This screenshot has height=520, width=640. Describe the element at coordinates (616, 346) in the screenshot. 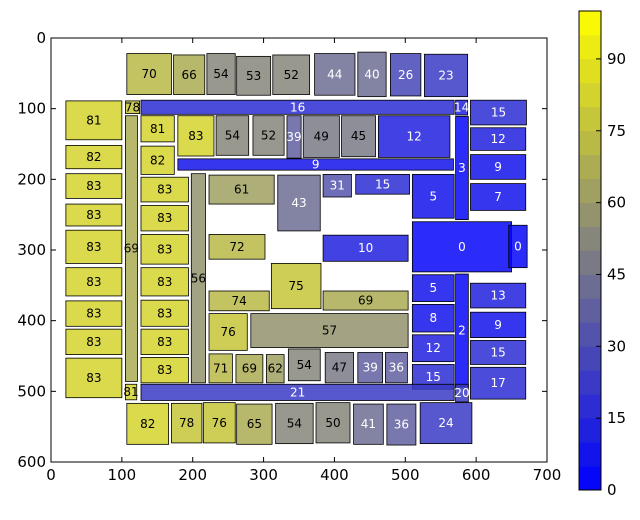

I see `colorbar-tick-label: 30` at that location.